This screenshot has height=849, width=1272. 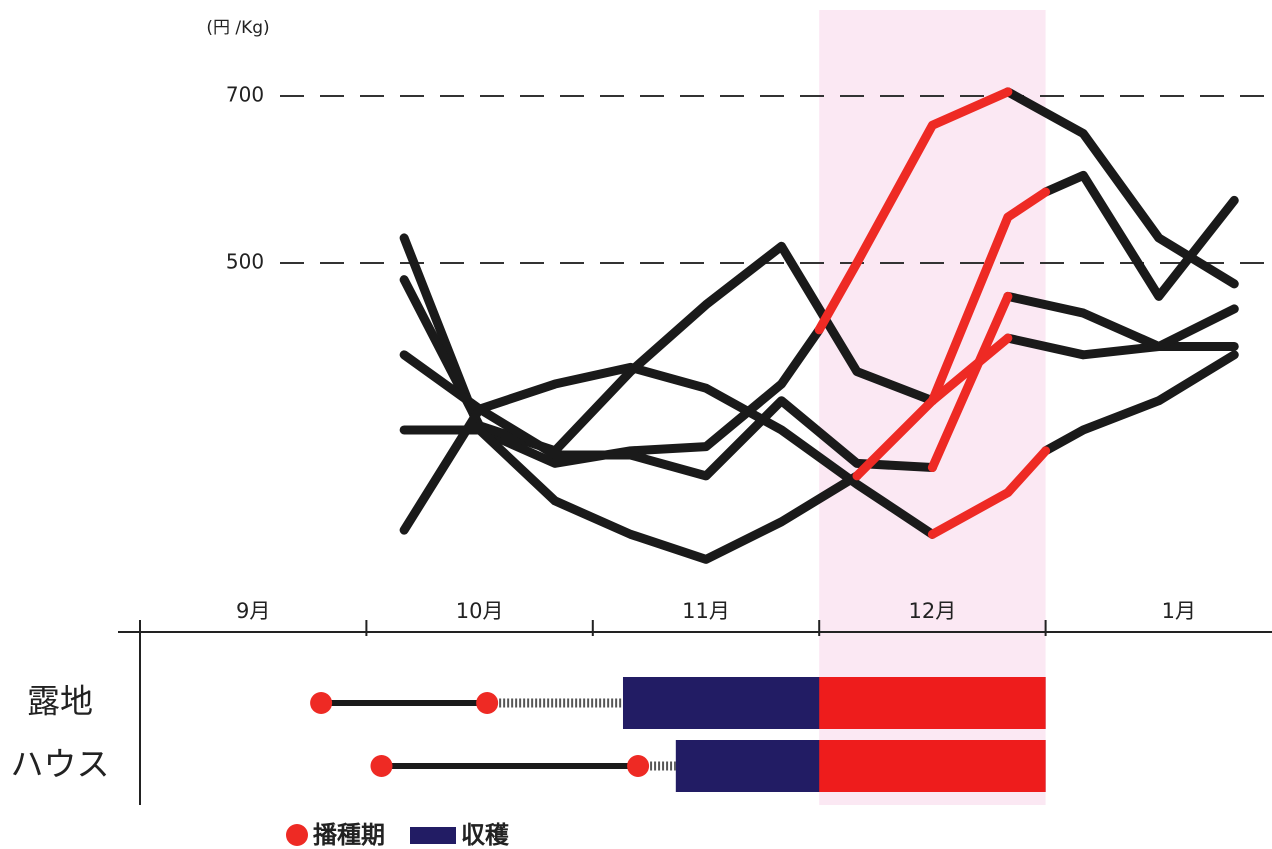 I want to click on x-tick-label: 1月, so click(x=1179, y=611).